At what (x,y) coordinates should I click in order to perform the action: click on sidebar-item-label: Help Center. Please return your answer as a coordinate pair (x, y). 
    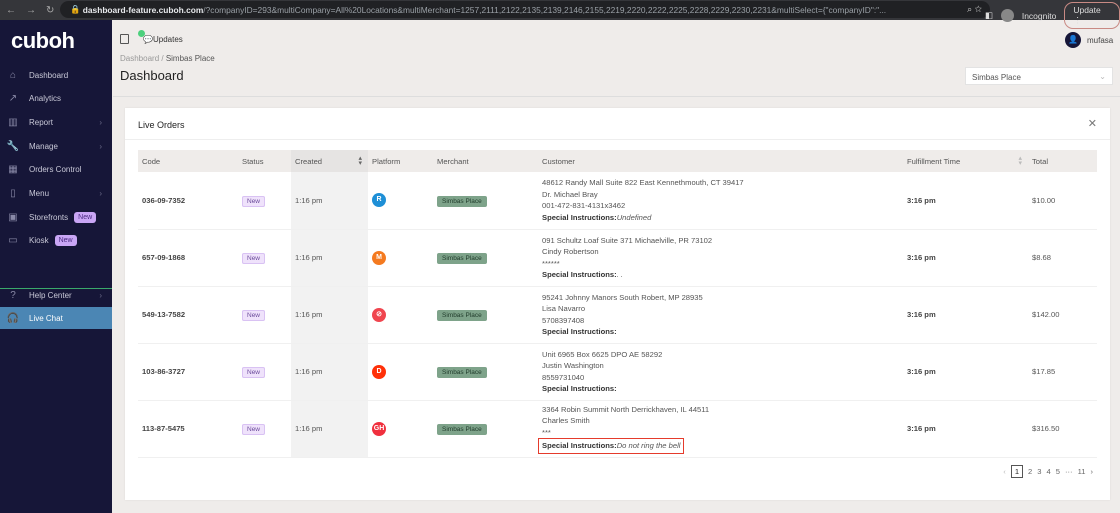
    Looking at the image, I should click on (50, 295).